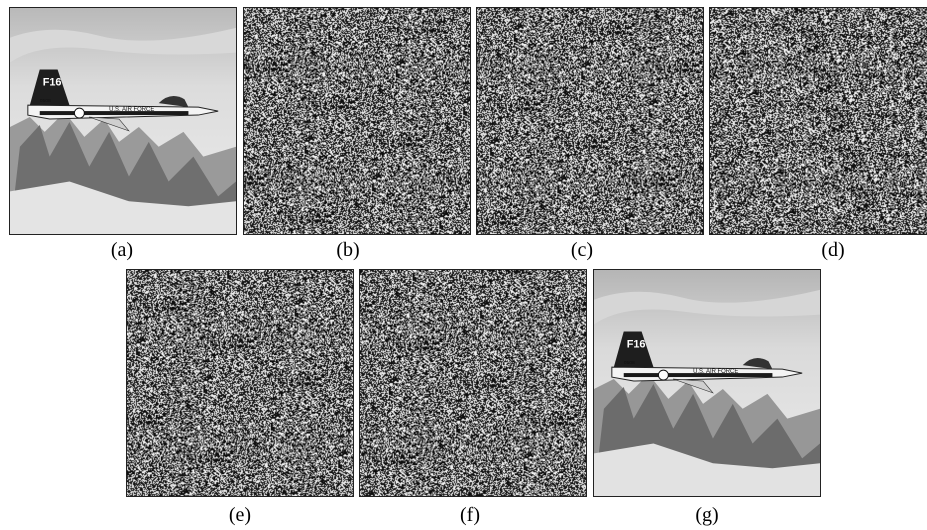  What do you see at coordinates (348, 250) in the screenshot?
I see `caption-b: (b)` at bounding box center [348, 250].